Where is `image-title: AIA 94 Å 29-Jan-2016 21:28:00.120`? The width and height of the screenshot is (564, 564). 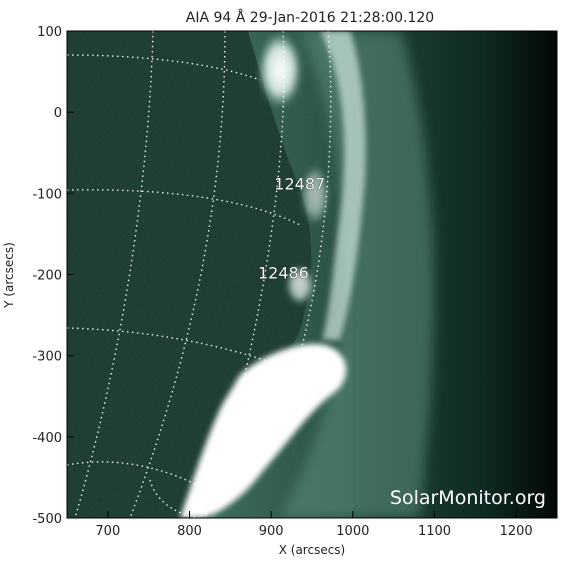 image-title: AIA 94 Å 29-Jan-2016 21:28:00.120 is located at coordinates (310, 17).